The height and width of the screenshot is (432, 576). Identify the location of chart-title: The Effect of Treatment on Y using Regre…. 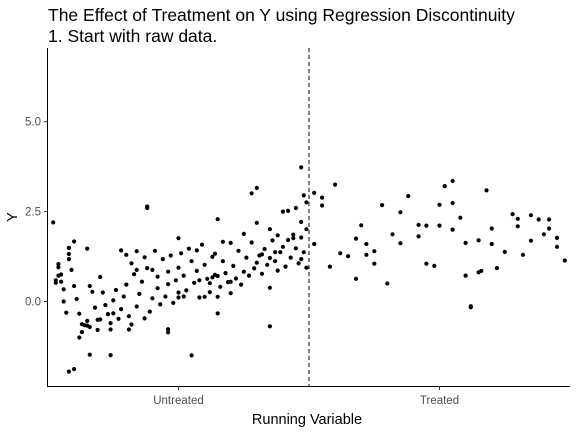
(281, 26).